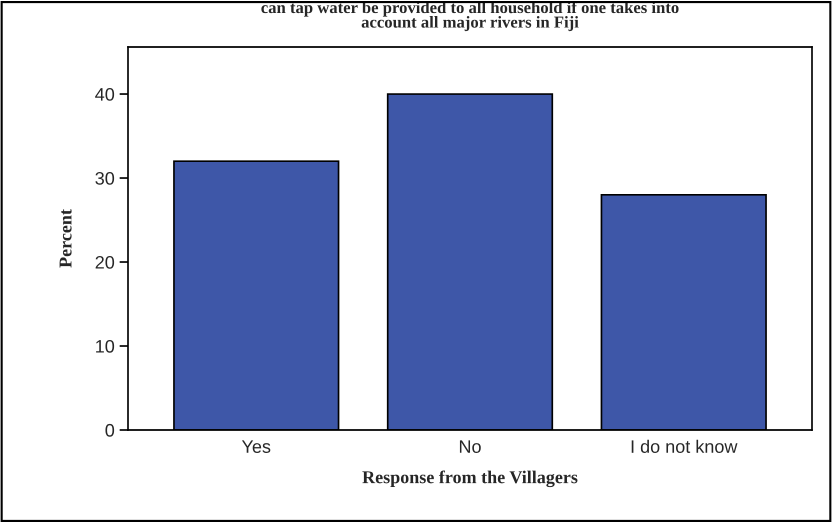 This screenshot has height=522, width=832. Describe the element at coordinates (256, 446) in the screenshot. I see `x-tick-label: Yes` at that location.